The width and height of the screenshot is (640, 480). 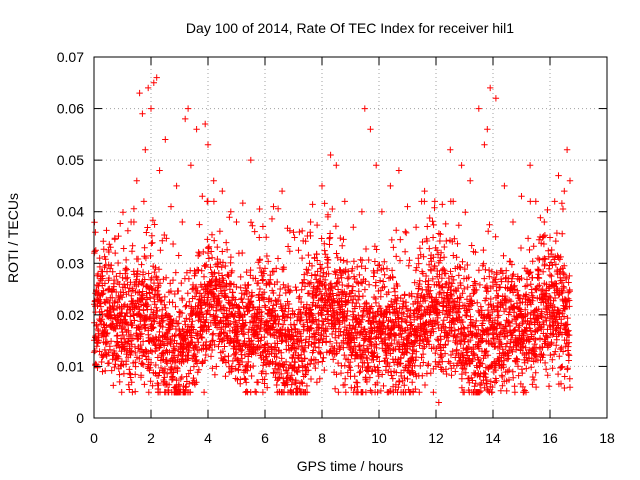 What do you see at coordinates (96, 340) in the screenshot?
I see `data-point-peak` at bounding box center [96, 340].